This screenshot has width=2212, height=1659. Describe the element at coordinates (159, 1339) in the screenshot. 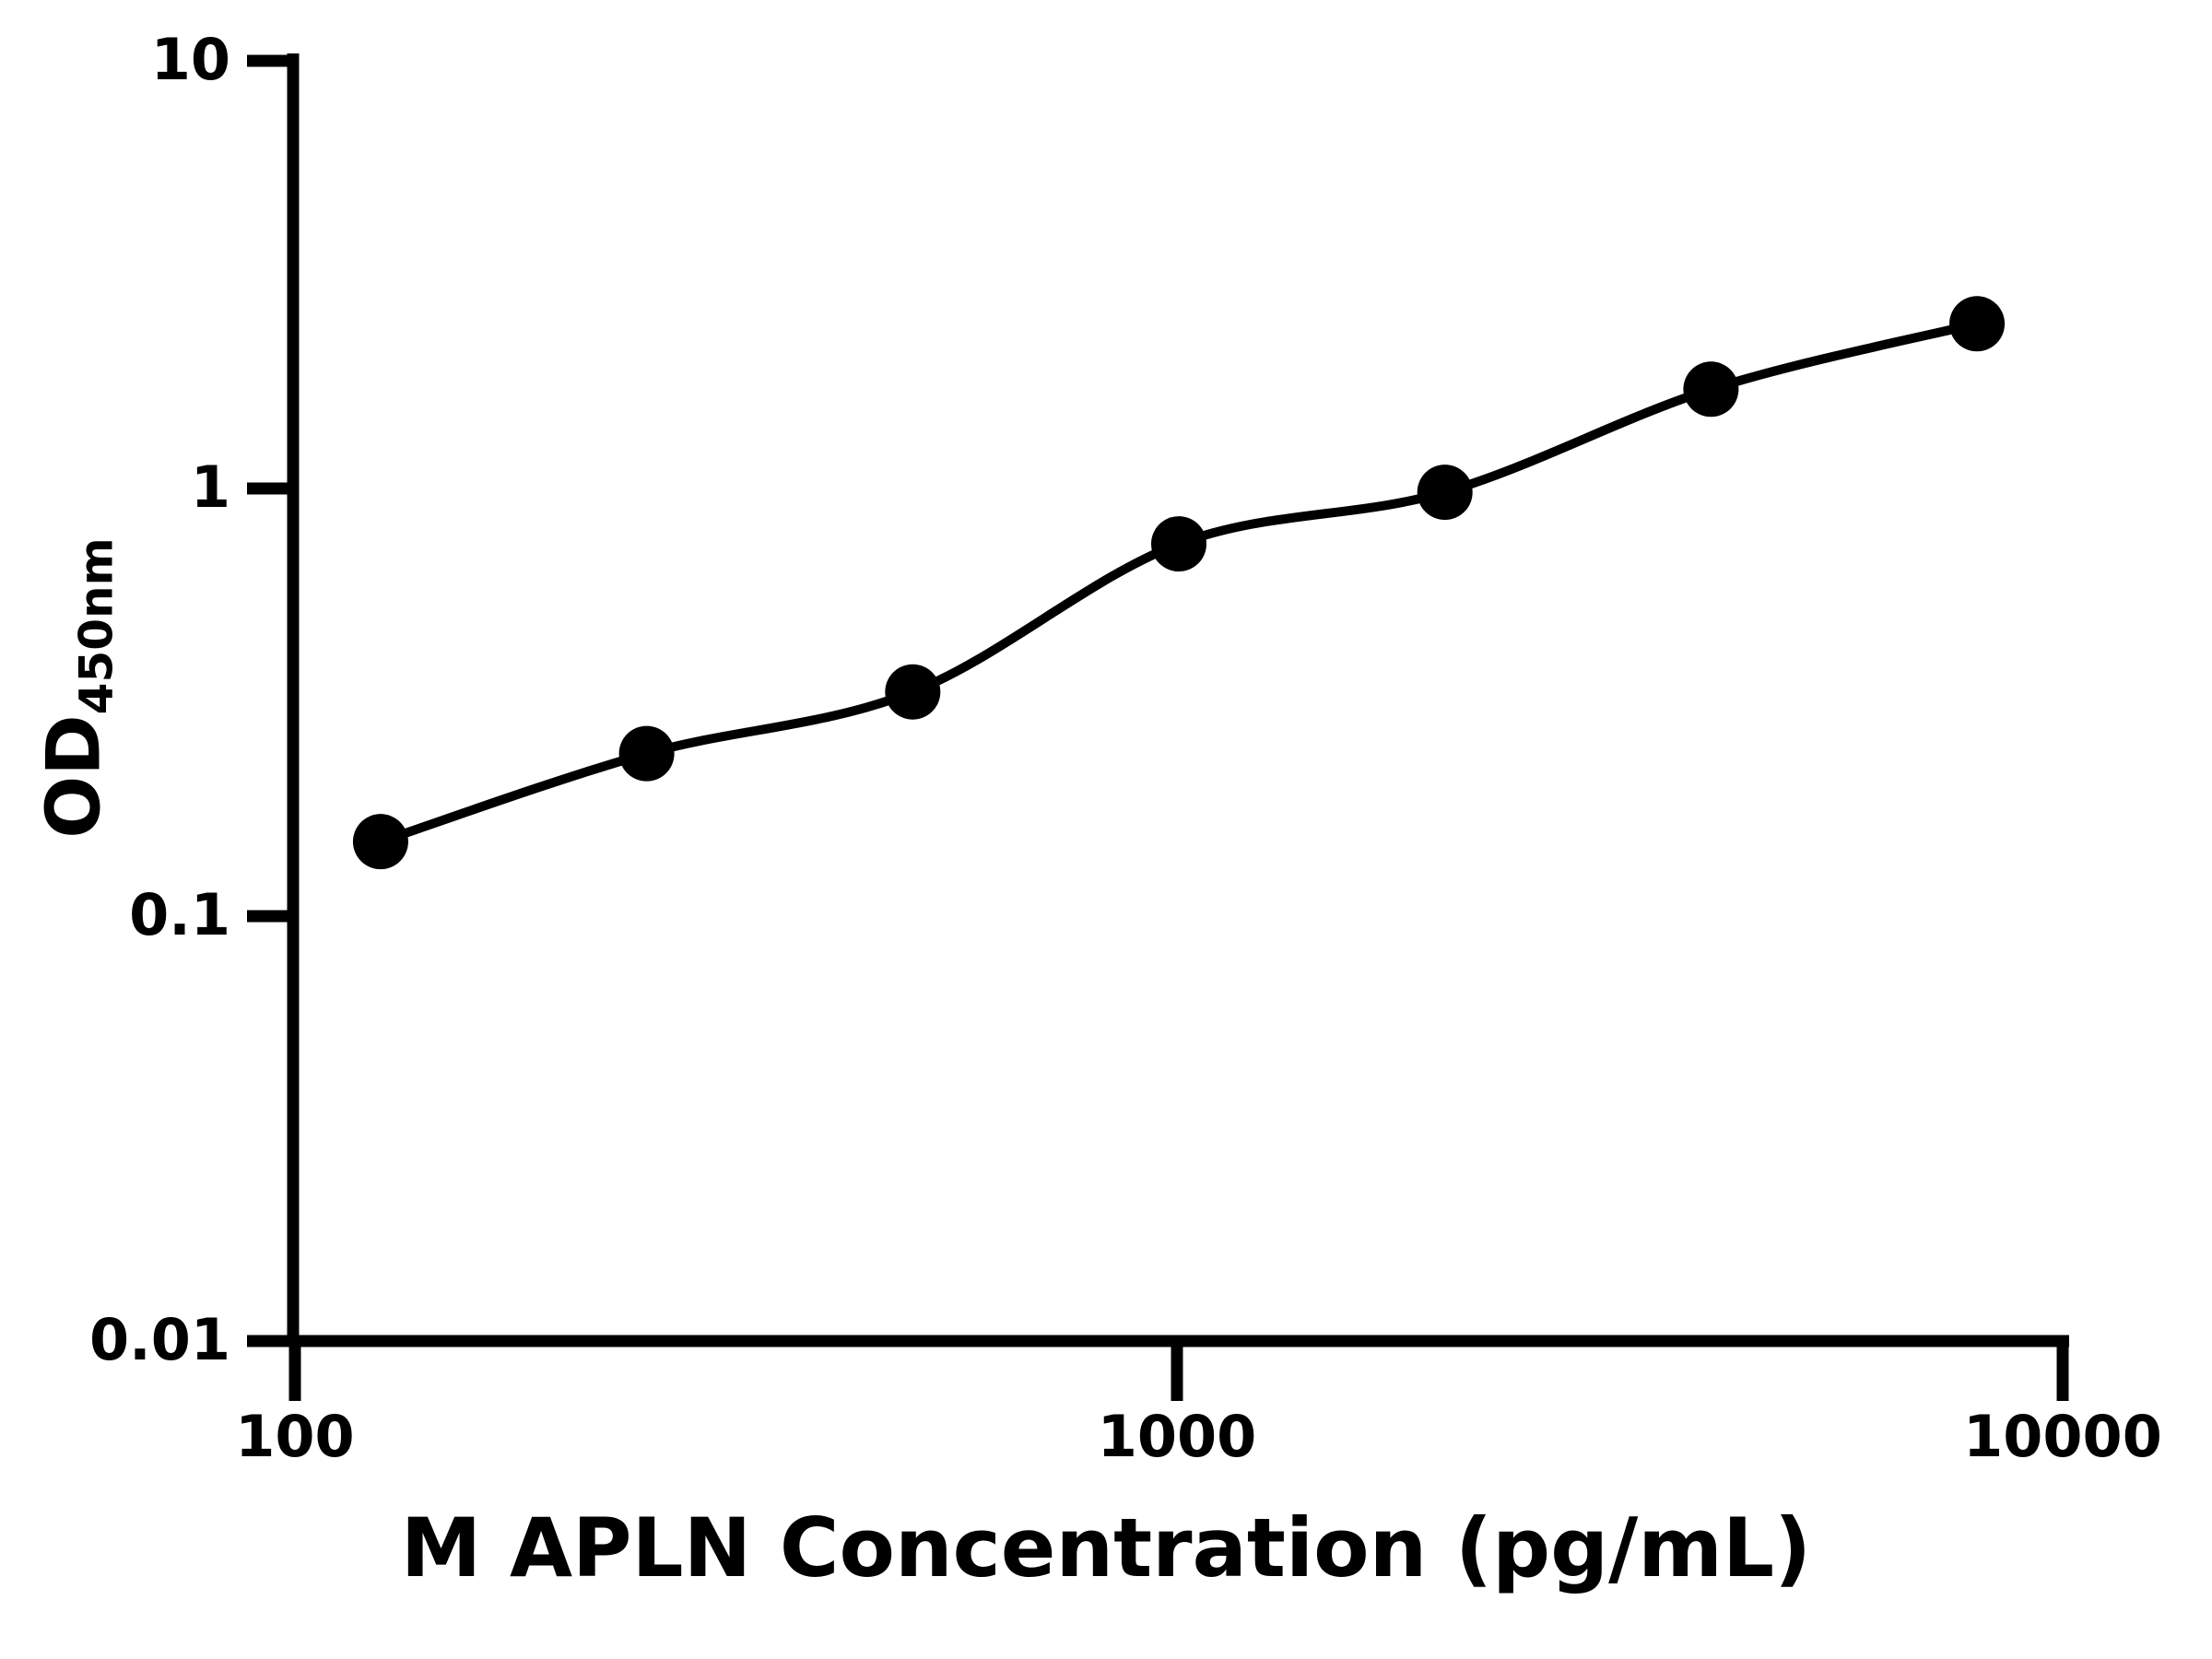

I see `y-tick-label-0-01: 0.01` at that location.